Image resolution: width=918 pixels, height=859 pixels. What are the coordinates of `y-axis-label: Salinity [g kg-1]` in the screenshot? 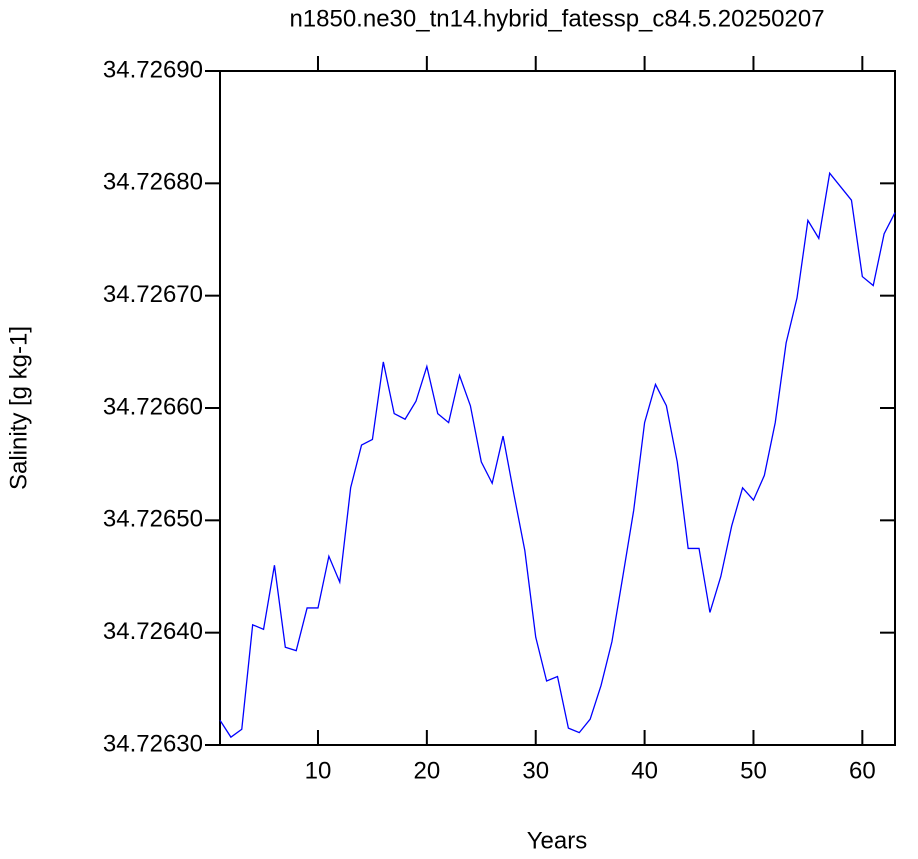 It's located at (18, 408).